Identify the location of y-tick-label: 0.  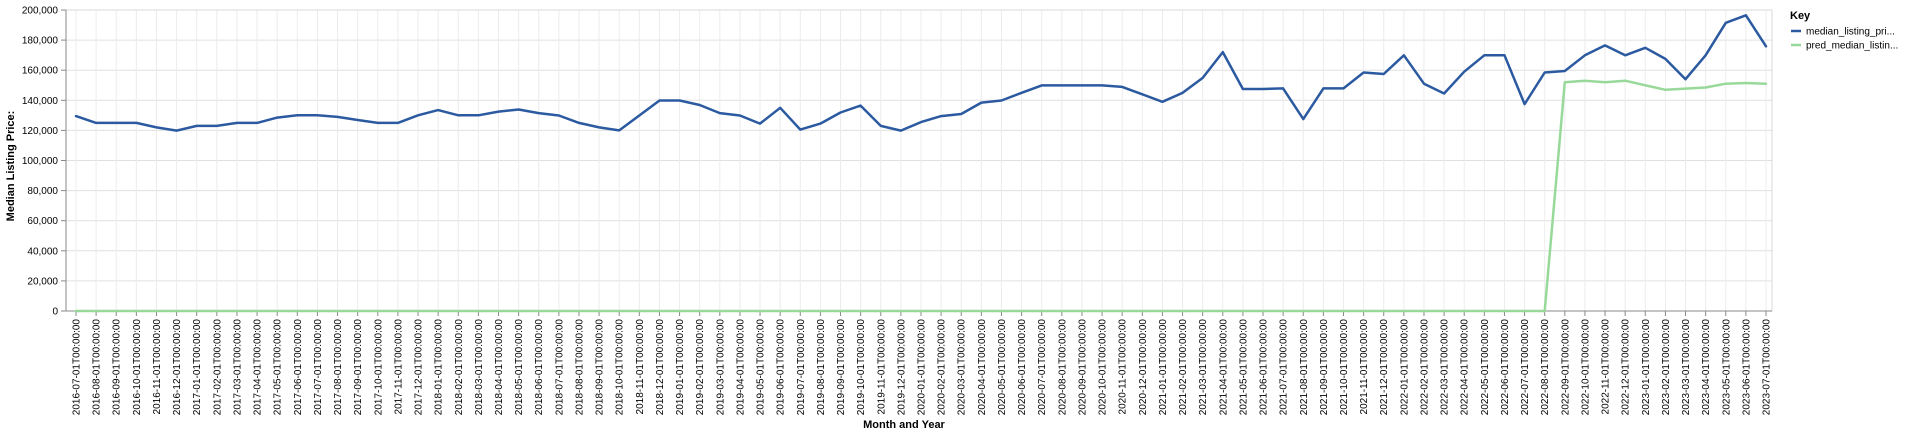
(55, 312).